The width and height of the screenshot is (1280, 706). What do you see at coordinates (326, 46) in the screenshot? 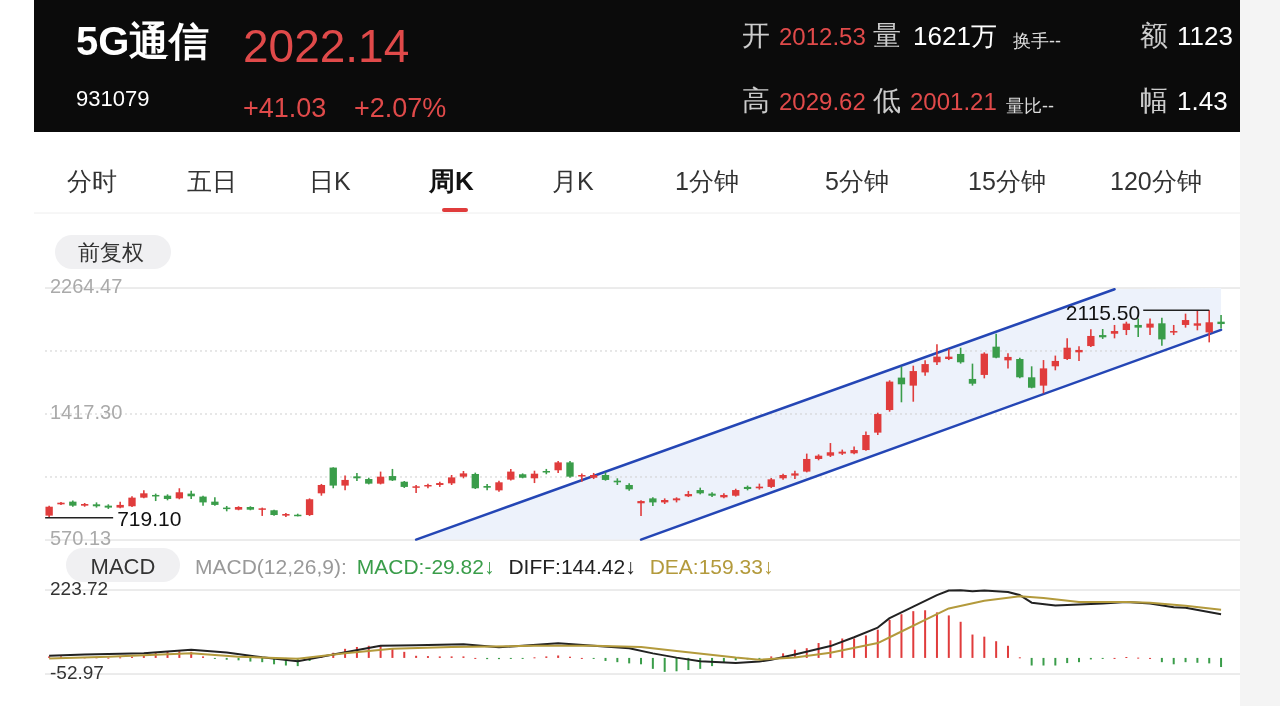
I see `text: 2022.14` at bounding box center [326, 46].